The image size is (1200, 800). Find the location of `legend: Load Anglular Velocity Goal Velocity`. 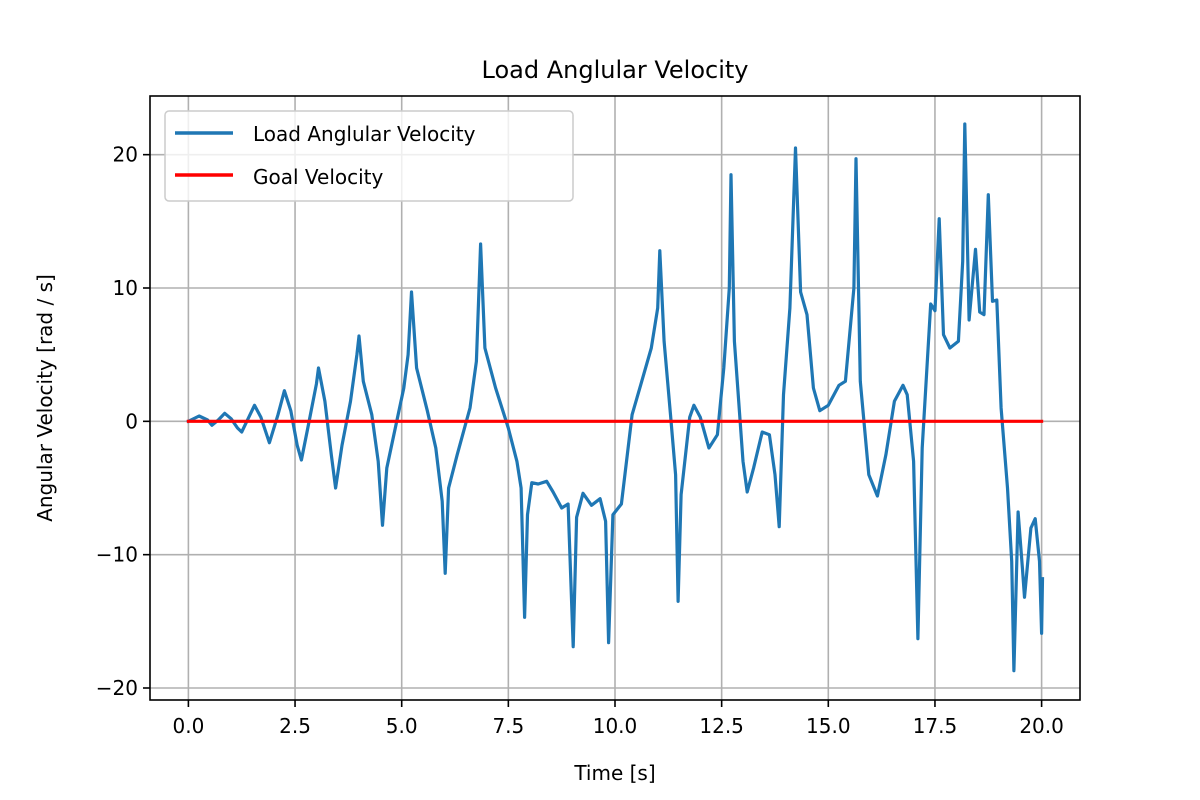

legend: Load Anglular Velocity Goal Velocity is located at coordinates (369, 156).